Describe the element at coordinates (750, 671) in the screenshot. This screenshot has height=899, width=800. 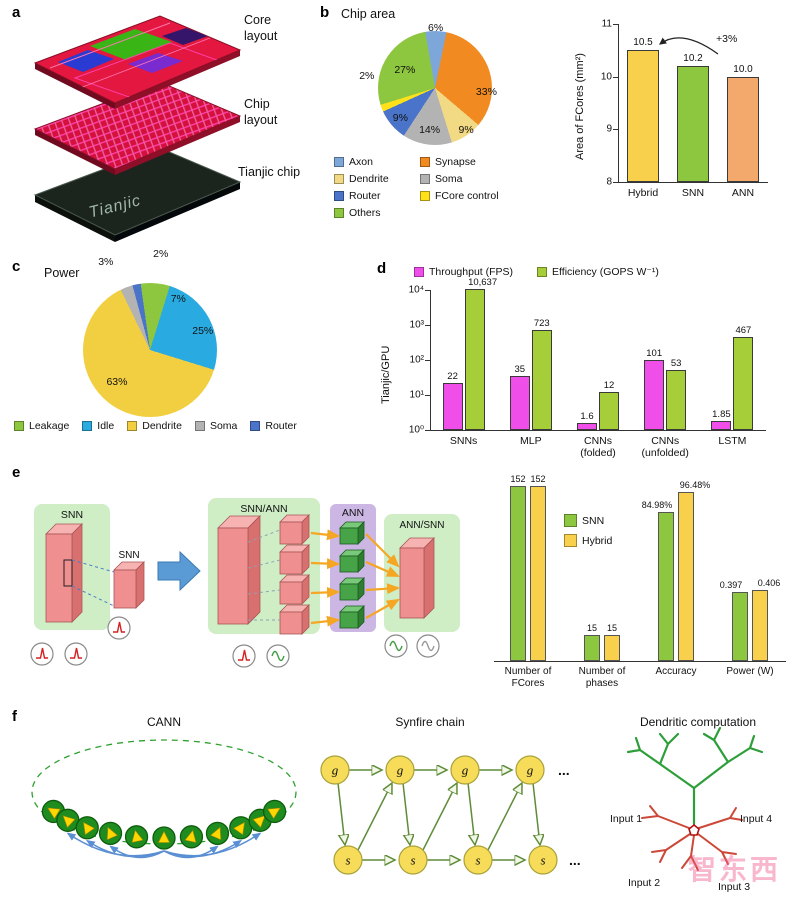
I see `x-category-label: Power (W)` at that location.